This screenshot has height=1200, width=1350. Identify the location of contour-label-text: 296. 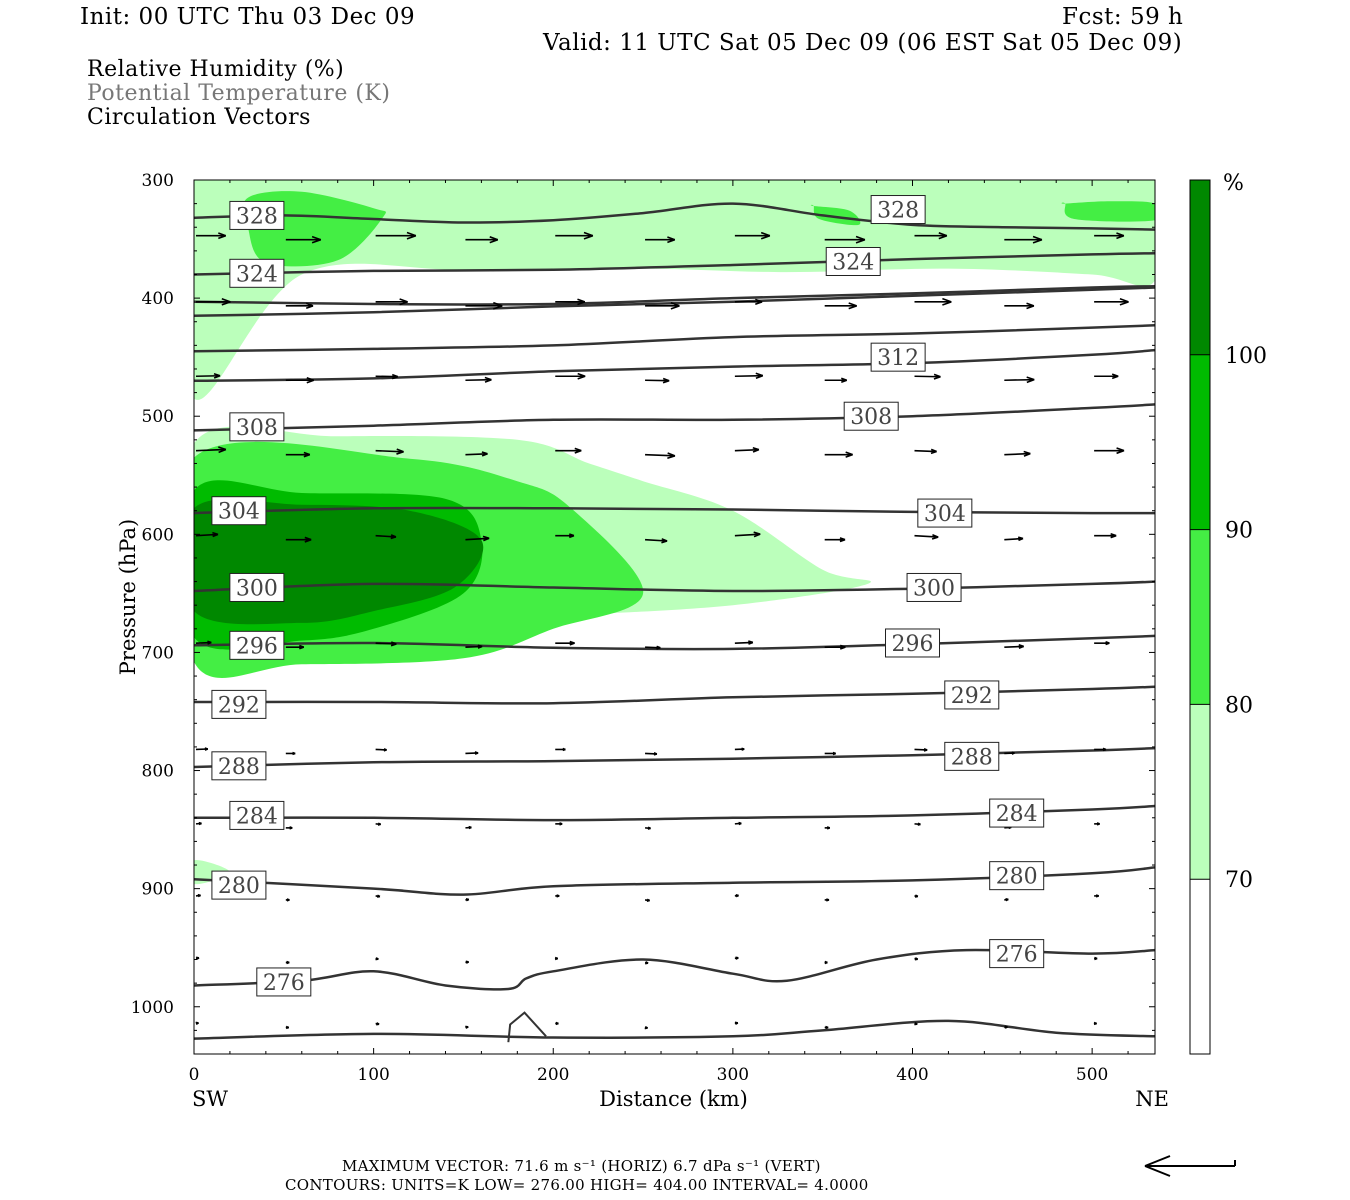
(257, 646).